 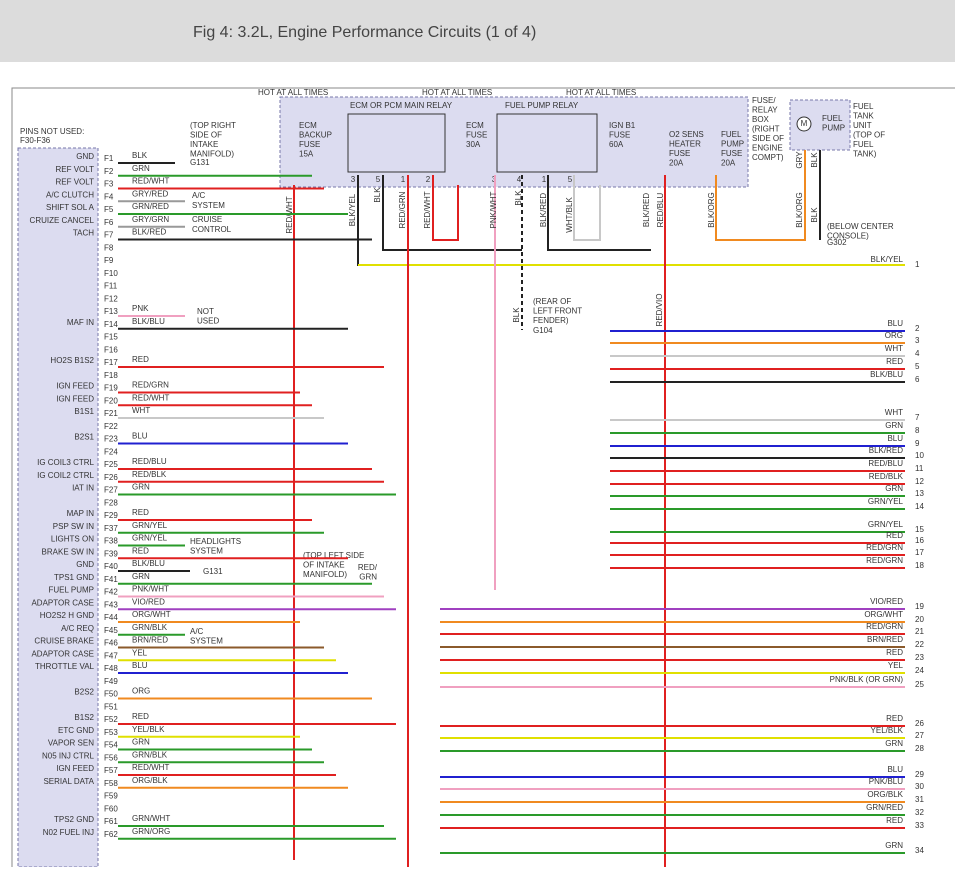 What do you see at coordinates (58, 507) in the screenshot?
I see `pcm-connector` at bounding box center [58, 507].